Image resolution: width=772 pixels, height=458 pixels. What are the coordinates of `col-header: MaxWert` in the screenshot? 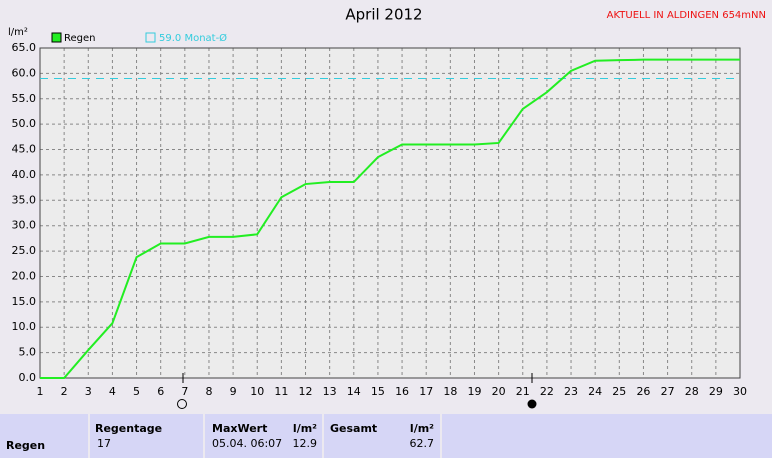 It's located at (239, 428).